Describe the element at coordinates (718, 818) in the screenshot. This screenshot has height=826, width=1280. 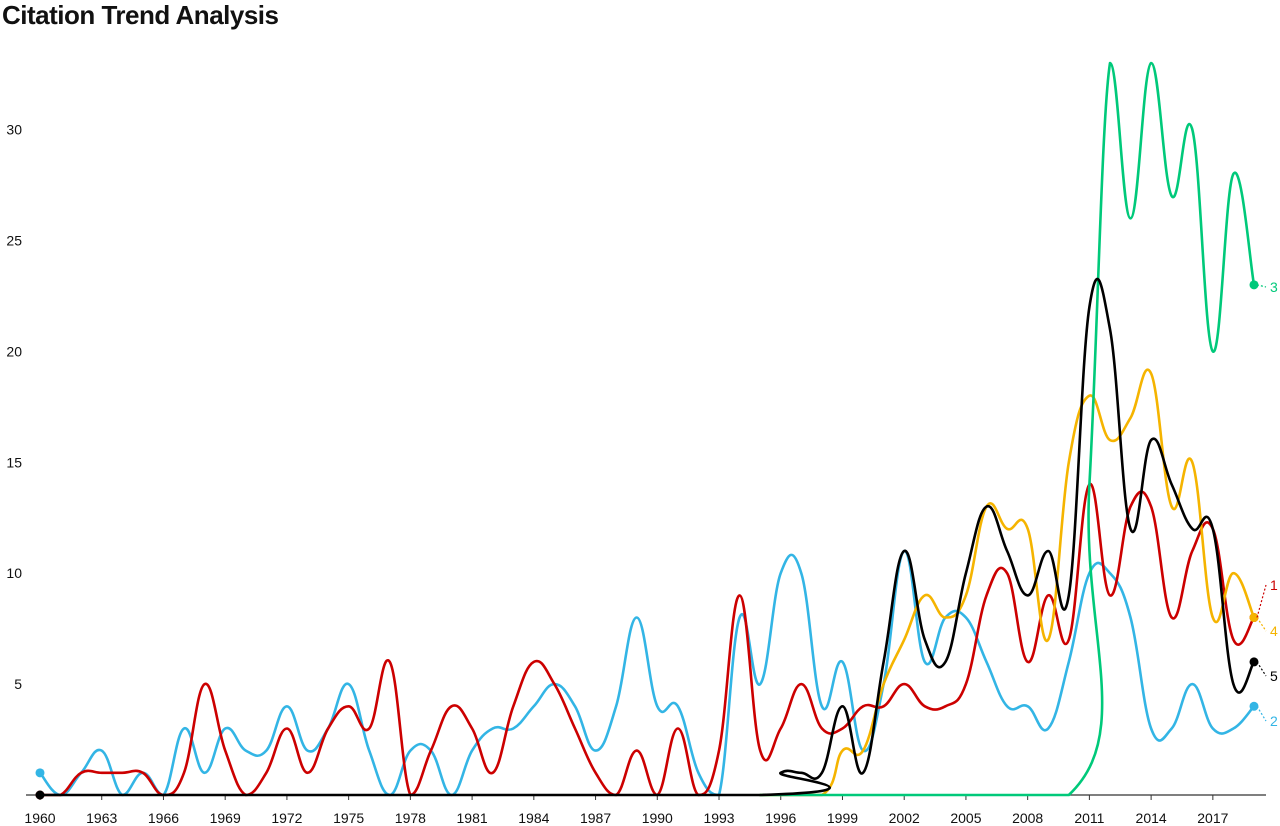
I see `x-tick-label: 1993` at that location.